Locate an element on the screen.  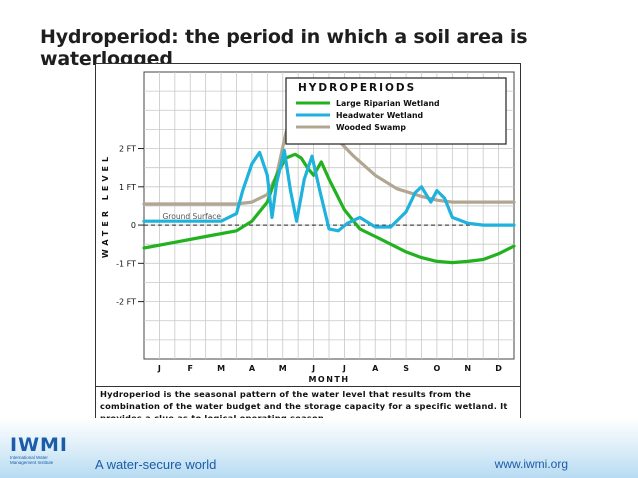
y-axis-label: WATER LEVEL is located at coordinates (105, 205).